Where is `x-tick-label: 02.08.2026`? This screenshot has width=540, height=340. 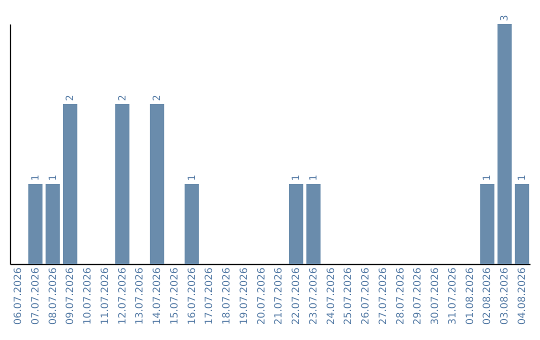 x-tick-label: 02.08.2026 is located at coordinates (488, 296).